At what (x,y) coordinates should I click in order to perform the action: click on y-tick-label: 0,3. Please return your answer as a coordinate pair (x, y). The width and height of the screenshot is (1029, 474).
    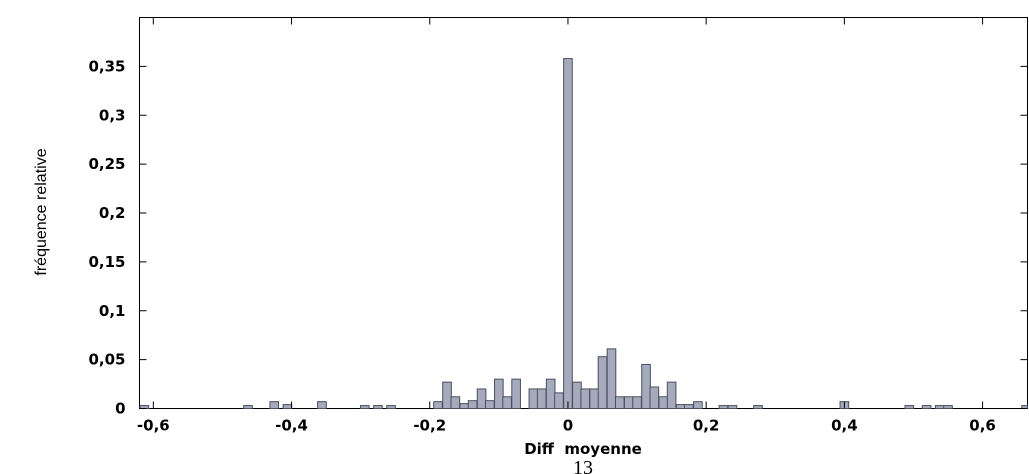
    Looking at the image, I should click on (112, 115).